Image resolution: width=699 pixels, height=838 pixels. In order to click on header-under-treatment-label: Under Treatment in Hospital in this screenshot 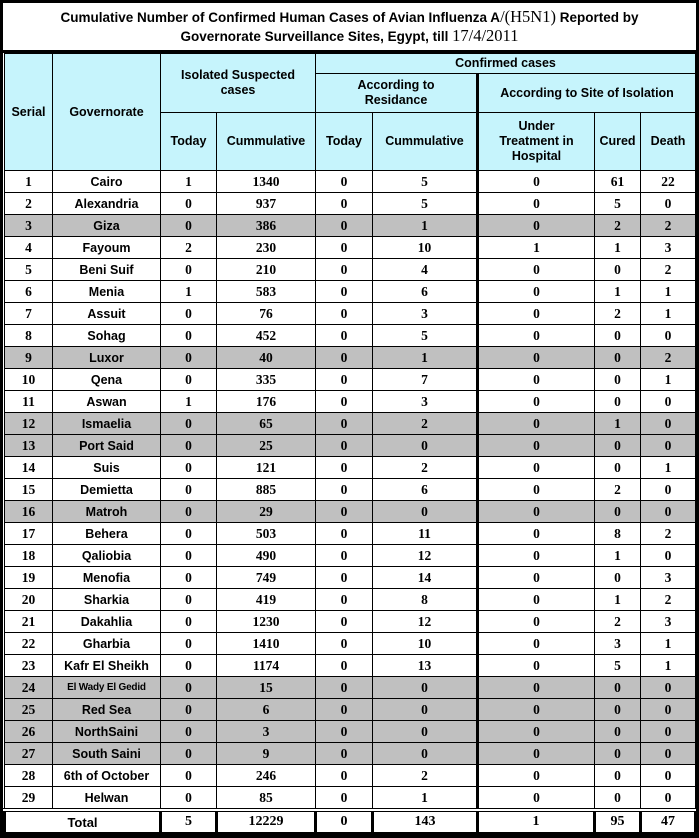, I will do `click(536, 141)`.